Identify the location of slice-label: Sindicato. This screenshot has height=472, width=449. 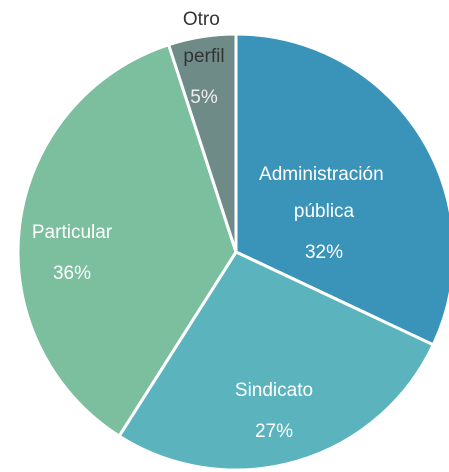
(274, 390).